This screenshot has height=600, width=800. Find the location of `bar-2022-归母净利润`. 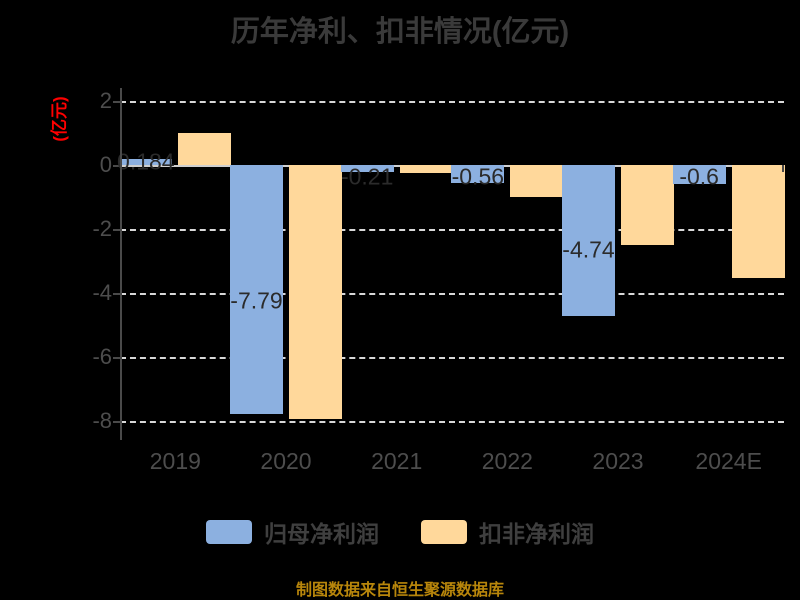

bar-2022-归母净利润 is located at coordinates (478, 173).